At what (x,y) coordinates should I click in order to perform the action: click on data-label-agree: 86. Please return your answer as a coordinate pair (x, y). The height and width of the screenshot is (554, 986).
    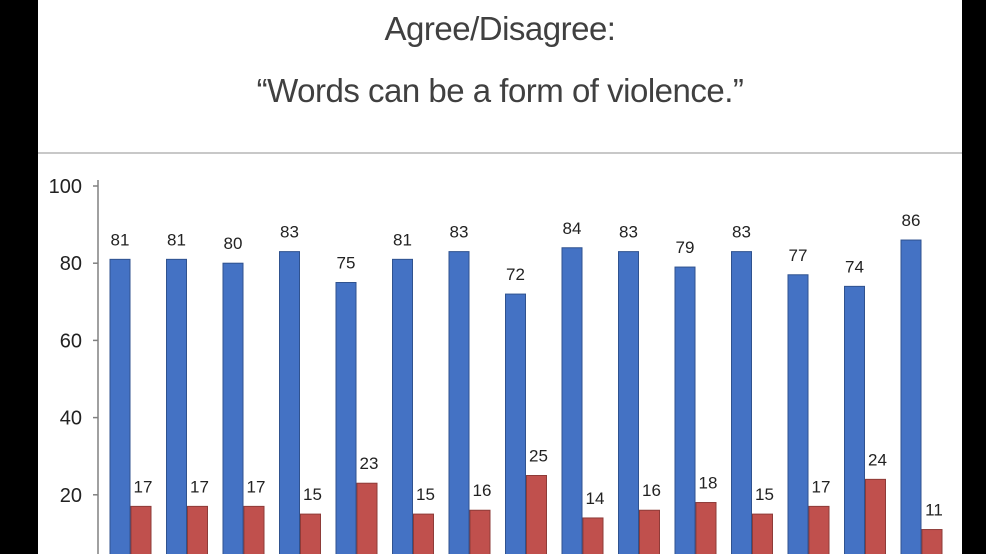
    Looking at the image, I should click on (911, 220).